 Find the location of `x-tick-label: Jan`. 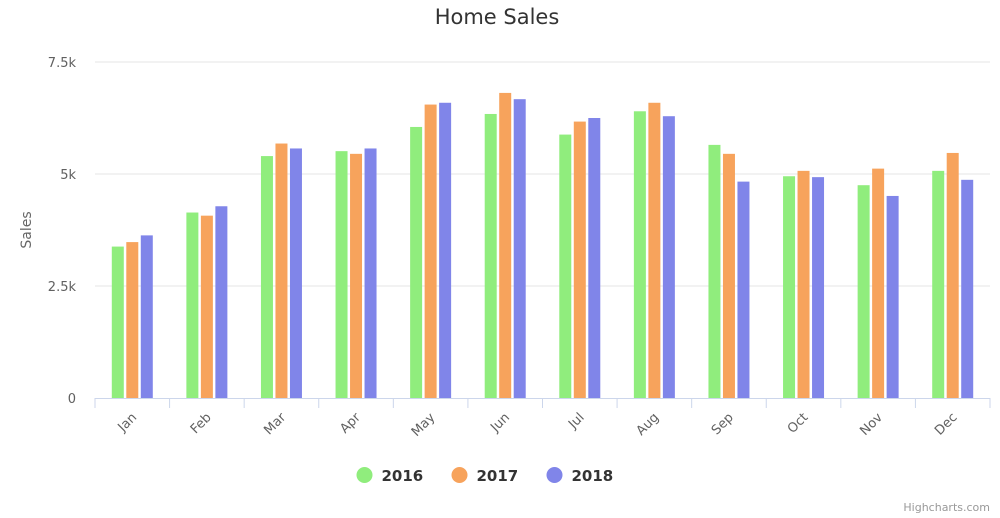

x-tick-label: Jan is located at coordinates (127, 422).